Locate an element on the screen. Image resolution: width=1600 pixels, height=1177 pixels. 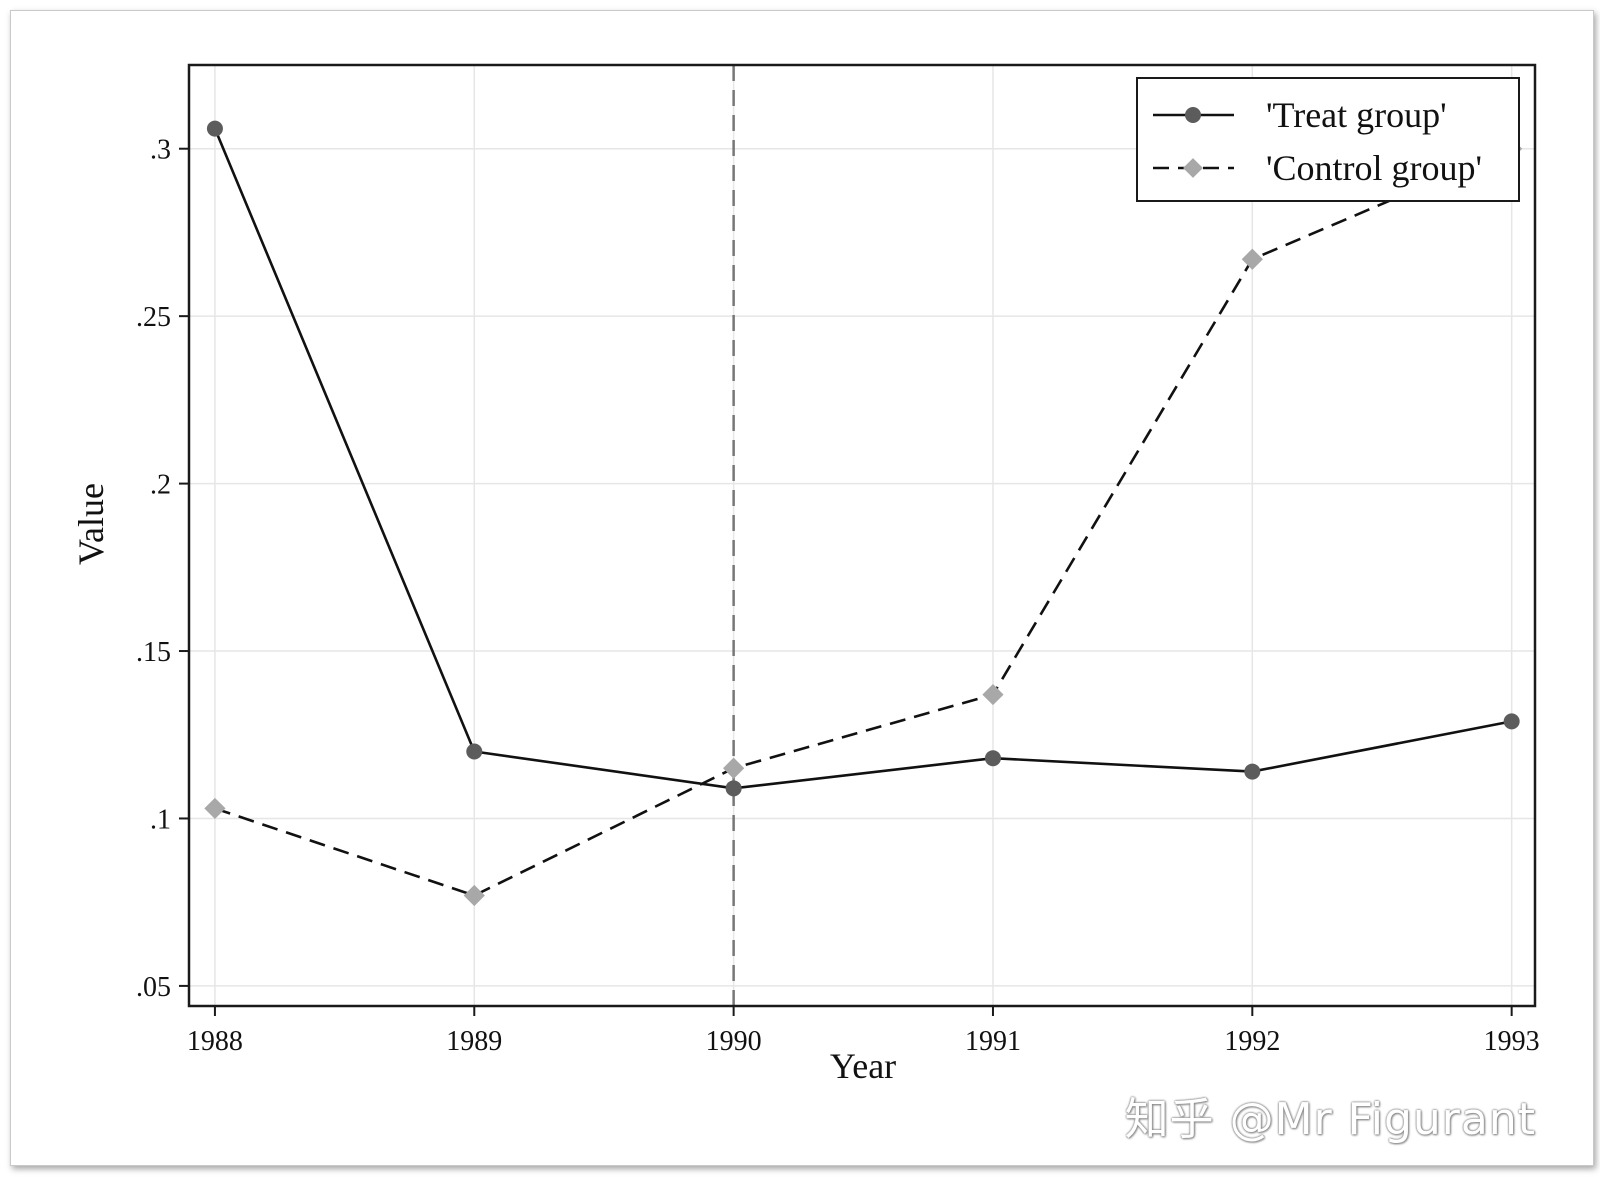
legend-swatch-treat-marker is located at coordinates (1193, 115).